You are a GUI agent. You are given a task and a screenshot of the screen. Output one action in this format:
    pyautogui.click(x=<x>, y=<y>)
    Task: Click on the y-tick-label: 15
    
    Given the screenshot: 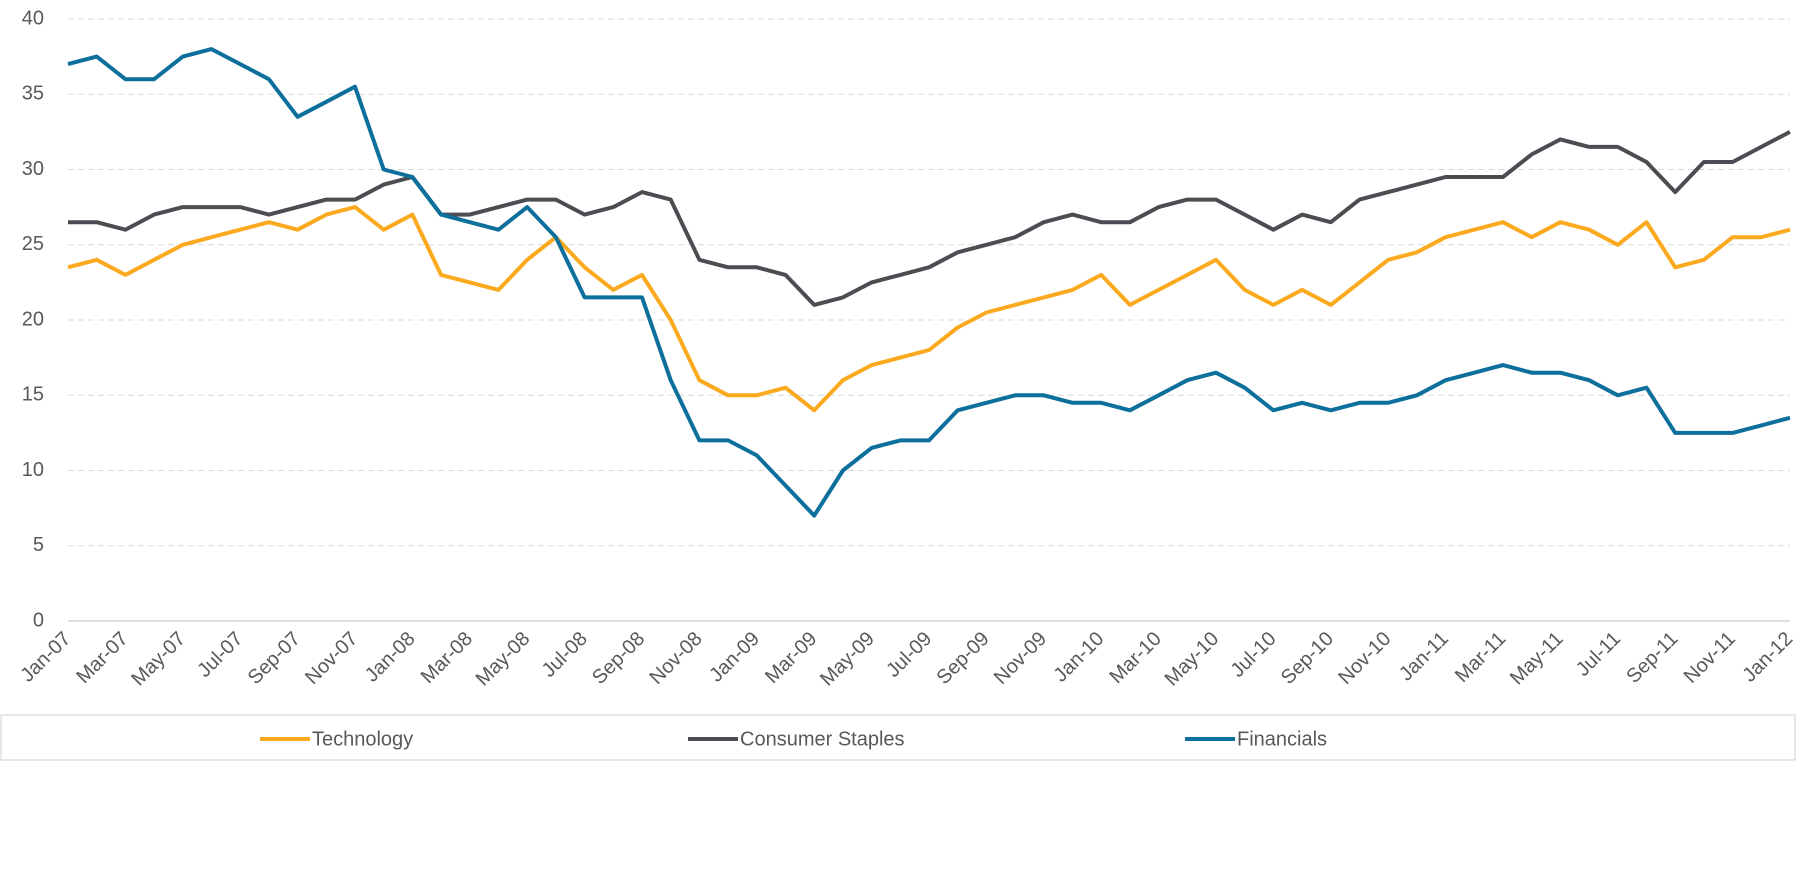 What is the action you would take?
    pyautogui.click(x=33, y=395)
    